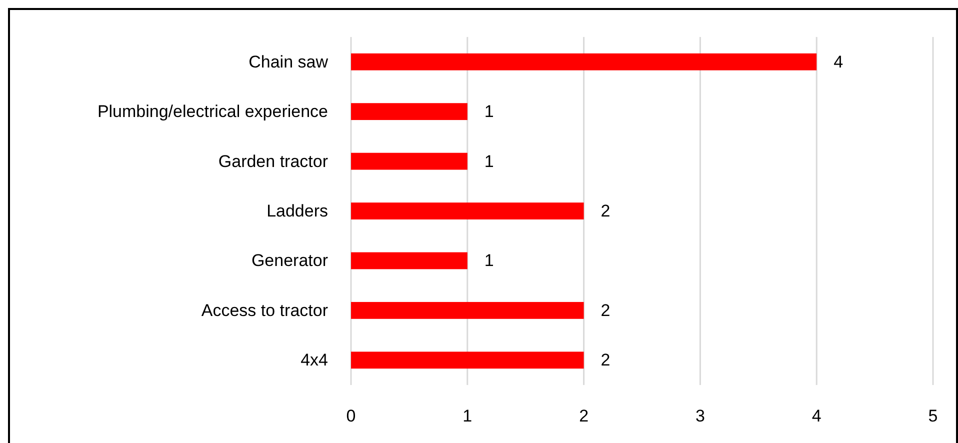 The width and height of the screenshot is (958, 443). Describe the element at coordinates (264, 310) in the screenshot. I see `y-tick-label: Access to tractor` at that location.